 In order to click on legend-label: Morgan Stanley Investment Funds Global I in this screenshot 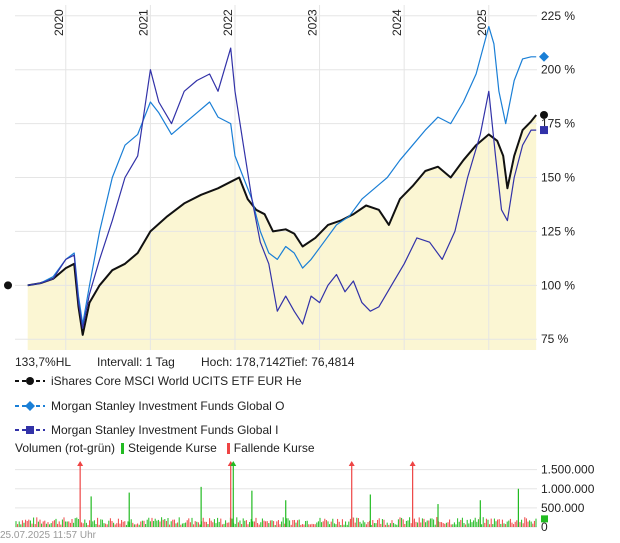, I will do `click(165, 430)`.